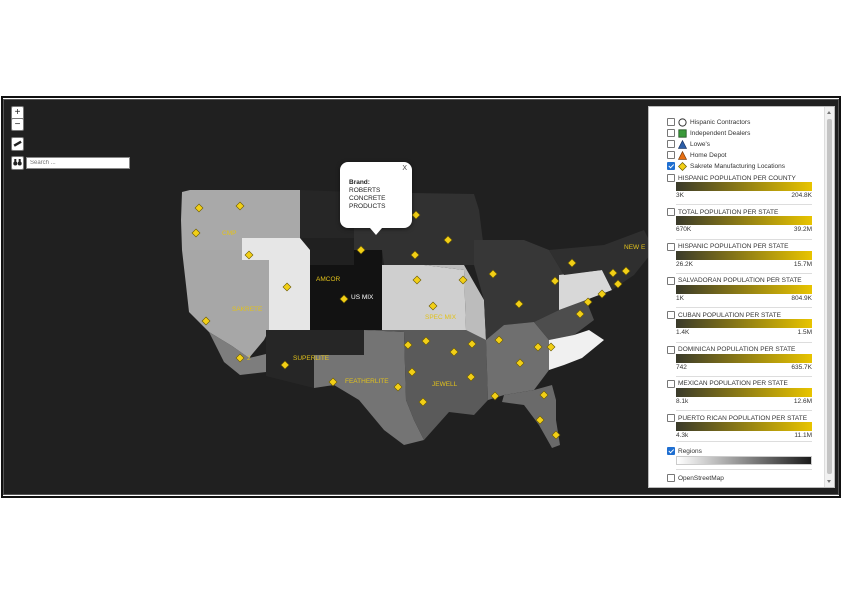 The width and height of the screenshot is (842, 595). I want to click on layer-regions: Regions, so click(684, 451).